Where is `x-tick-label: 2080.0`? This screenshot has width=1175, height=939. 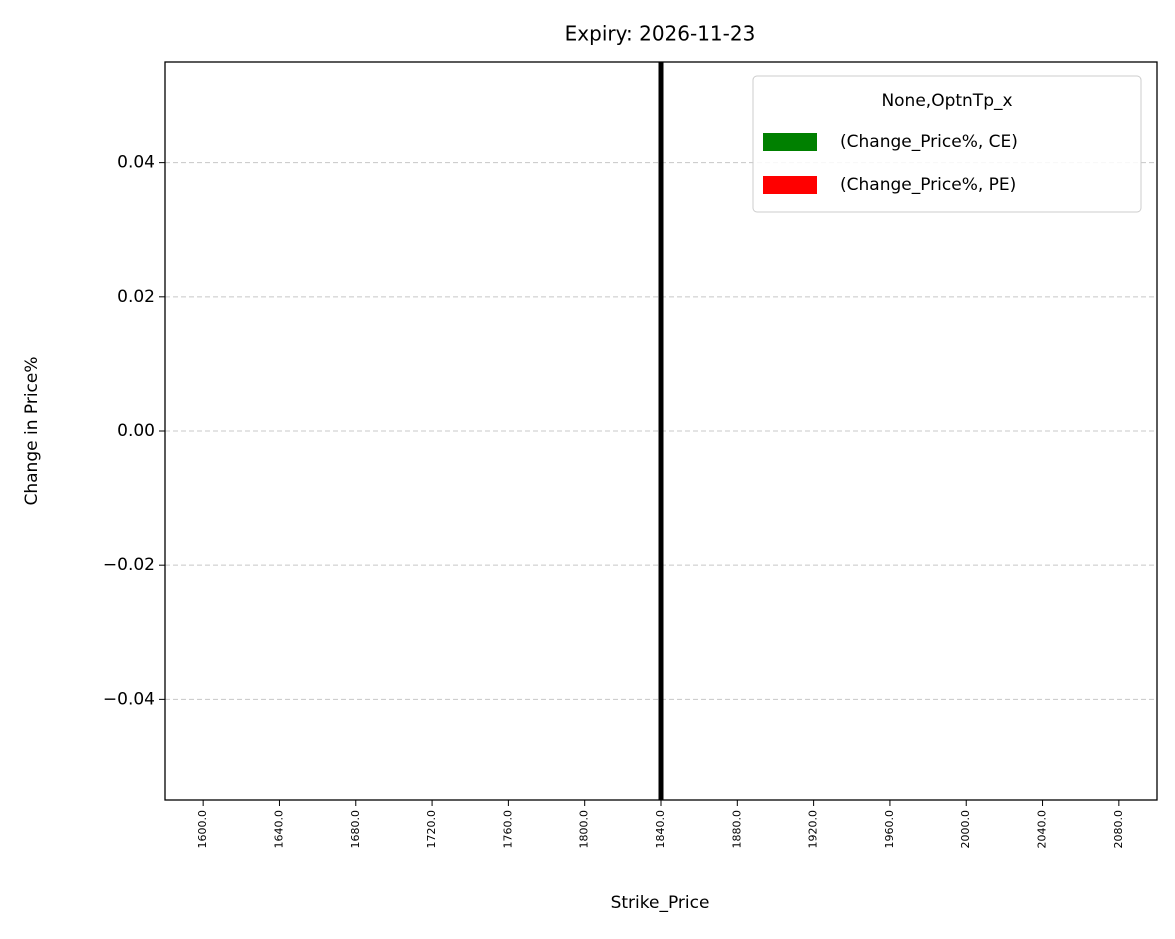 x-tick-label: 2080.0 is located at coordinates (1118, 829).